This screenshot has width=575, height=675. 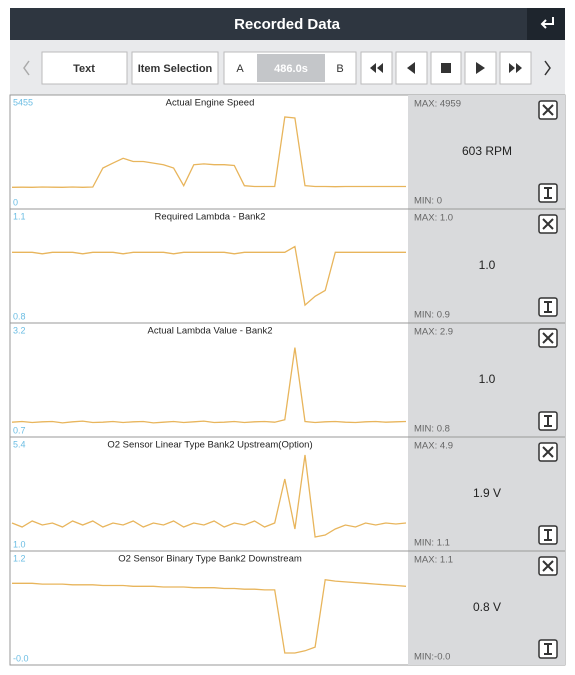 I want to click on min-label: MIN:-0.0, so click(x=432, y=657).